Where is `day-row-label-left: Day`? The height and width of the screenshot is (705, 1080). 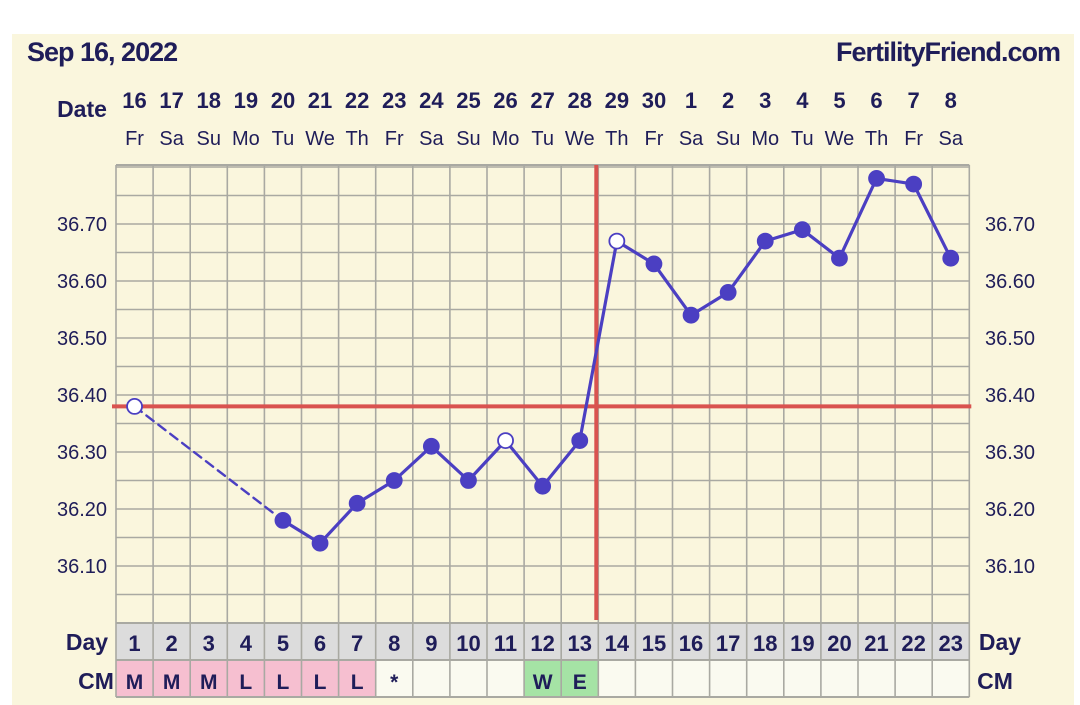 day-row-label-left: Day is located at coordinates (87, 642).